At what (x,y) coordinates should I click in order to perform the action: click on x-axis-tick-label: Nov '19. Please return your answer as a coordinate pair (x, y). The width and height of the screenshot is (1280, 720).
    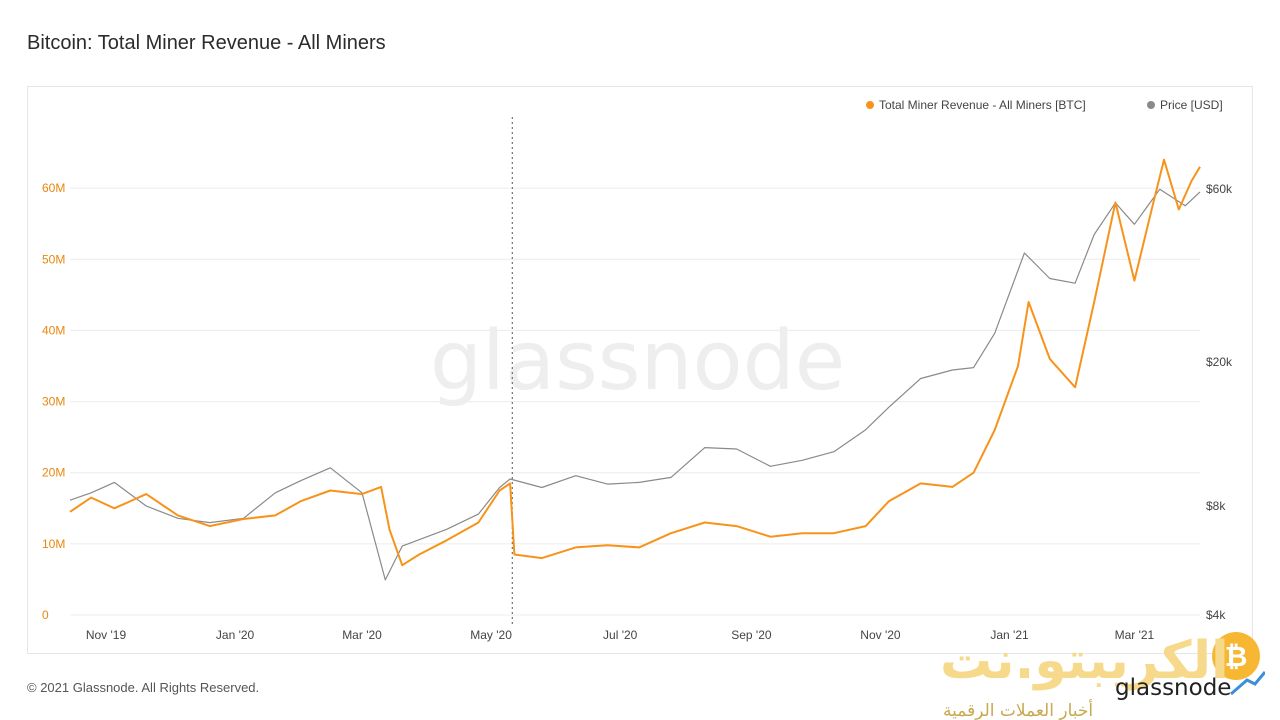
    Looking at the image, I should click on (106, 635).